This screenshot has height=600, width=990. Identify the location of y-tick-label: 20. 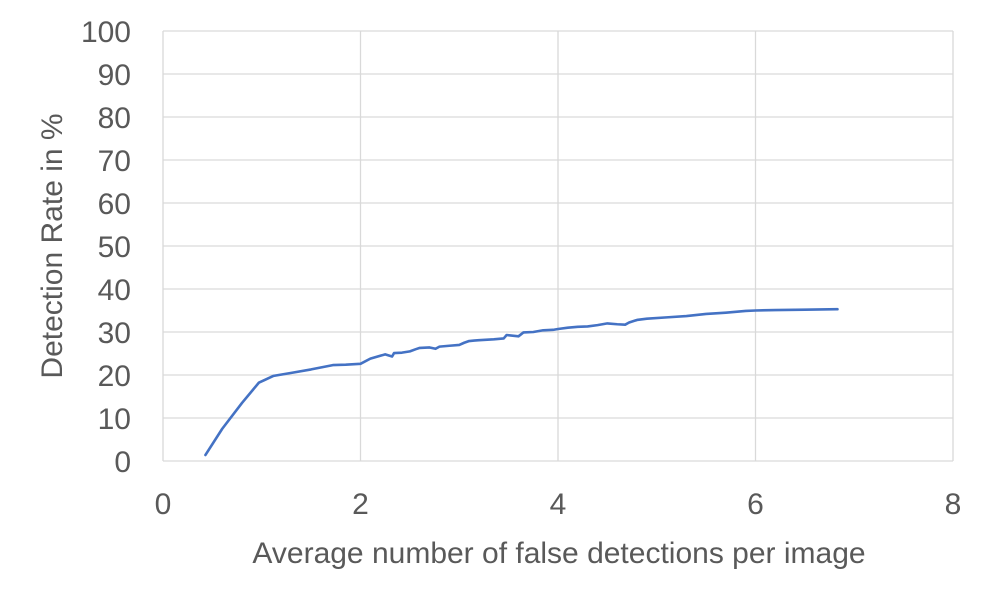
(114, 376).